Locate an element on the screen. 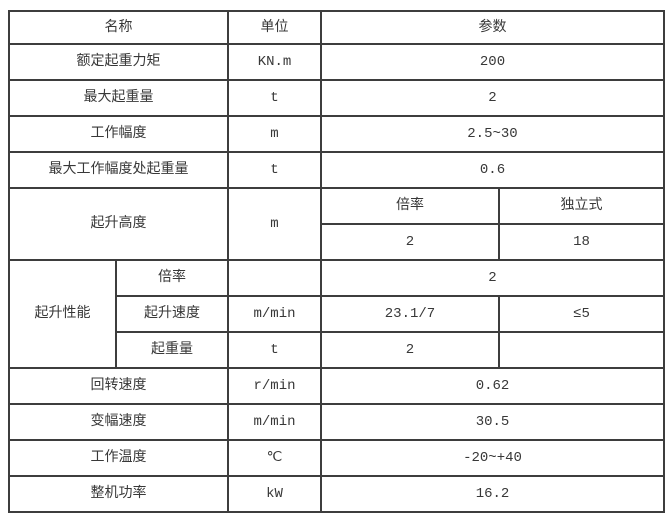  table-row-rated-moment: 额定起重力矩 KN.m 200 is located at coordinates (336, 62).